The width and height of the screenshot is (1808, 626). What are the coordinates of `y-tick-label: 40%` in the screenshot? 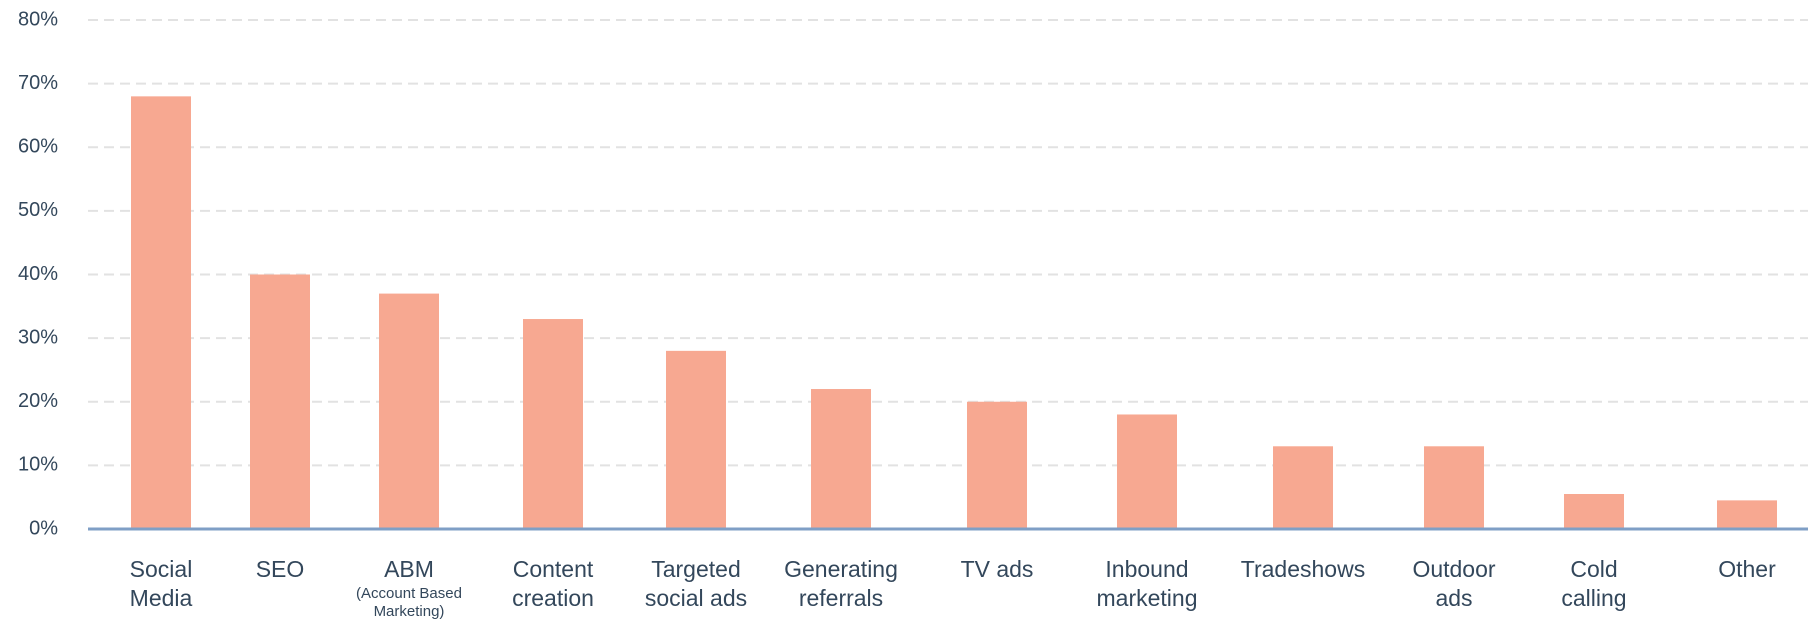 It's located at (38, 274).